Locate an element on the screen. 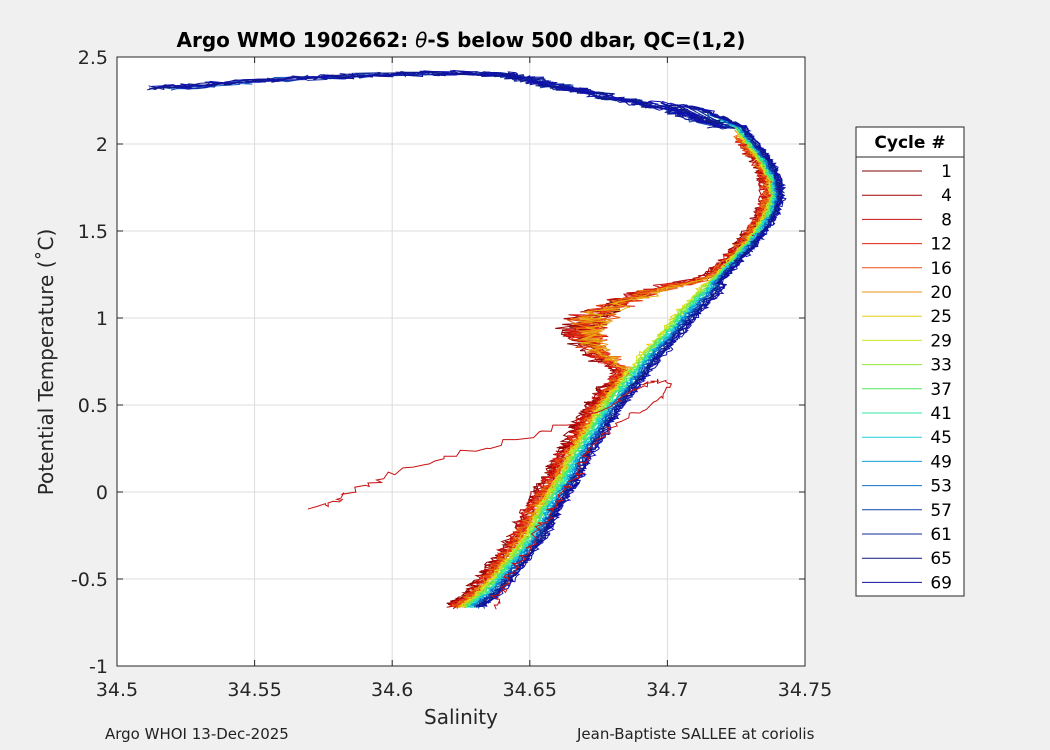 The width and height of the screenshot is (1050, 750). footer-left-text: Argo WHOI 13-Dec-2025 is located at coordinates (197, 734).